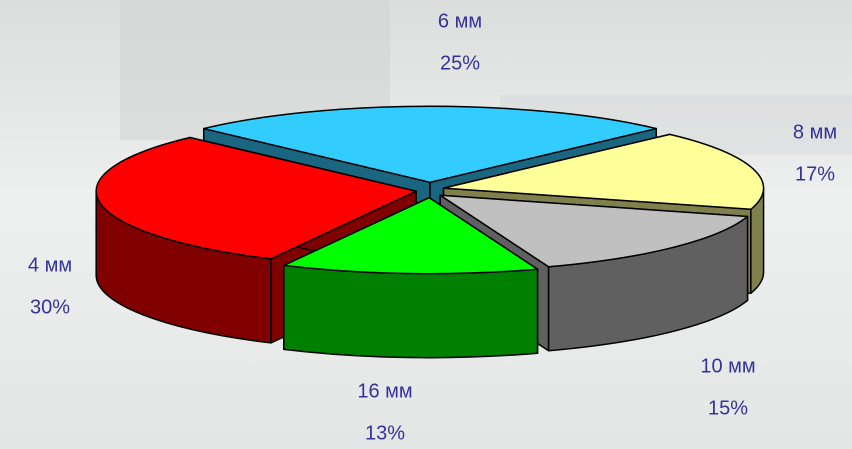  Describe the element at coordinates (50, 307) in the screenshot. I see `slice-value-label: 30%` at that location.